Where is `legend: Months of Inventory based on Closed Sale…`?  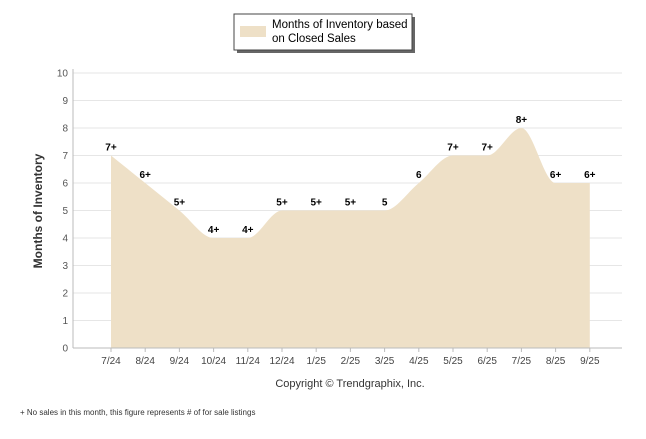 legend: Months of Inventory based on Closed Sale… is located at coordinates (324, 33).